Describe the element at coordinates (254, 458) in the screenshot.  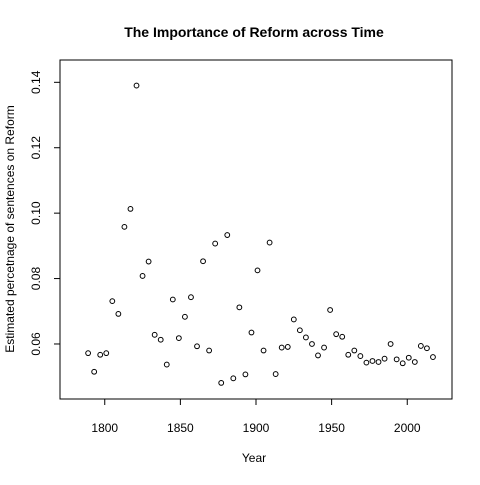
I see `x-axis-label: Year` at that location.